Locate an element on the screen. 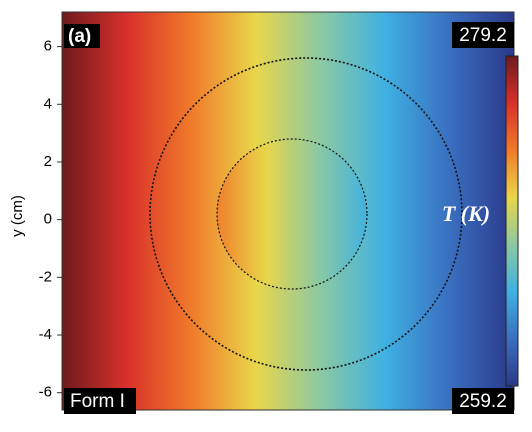 This screenshot has height=432, width=532. form-label: Form I is located at coordinates (97, 401).